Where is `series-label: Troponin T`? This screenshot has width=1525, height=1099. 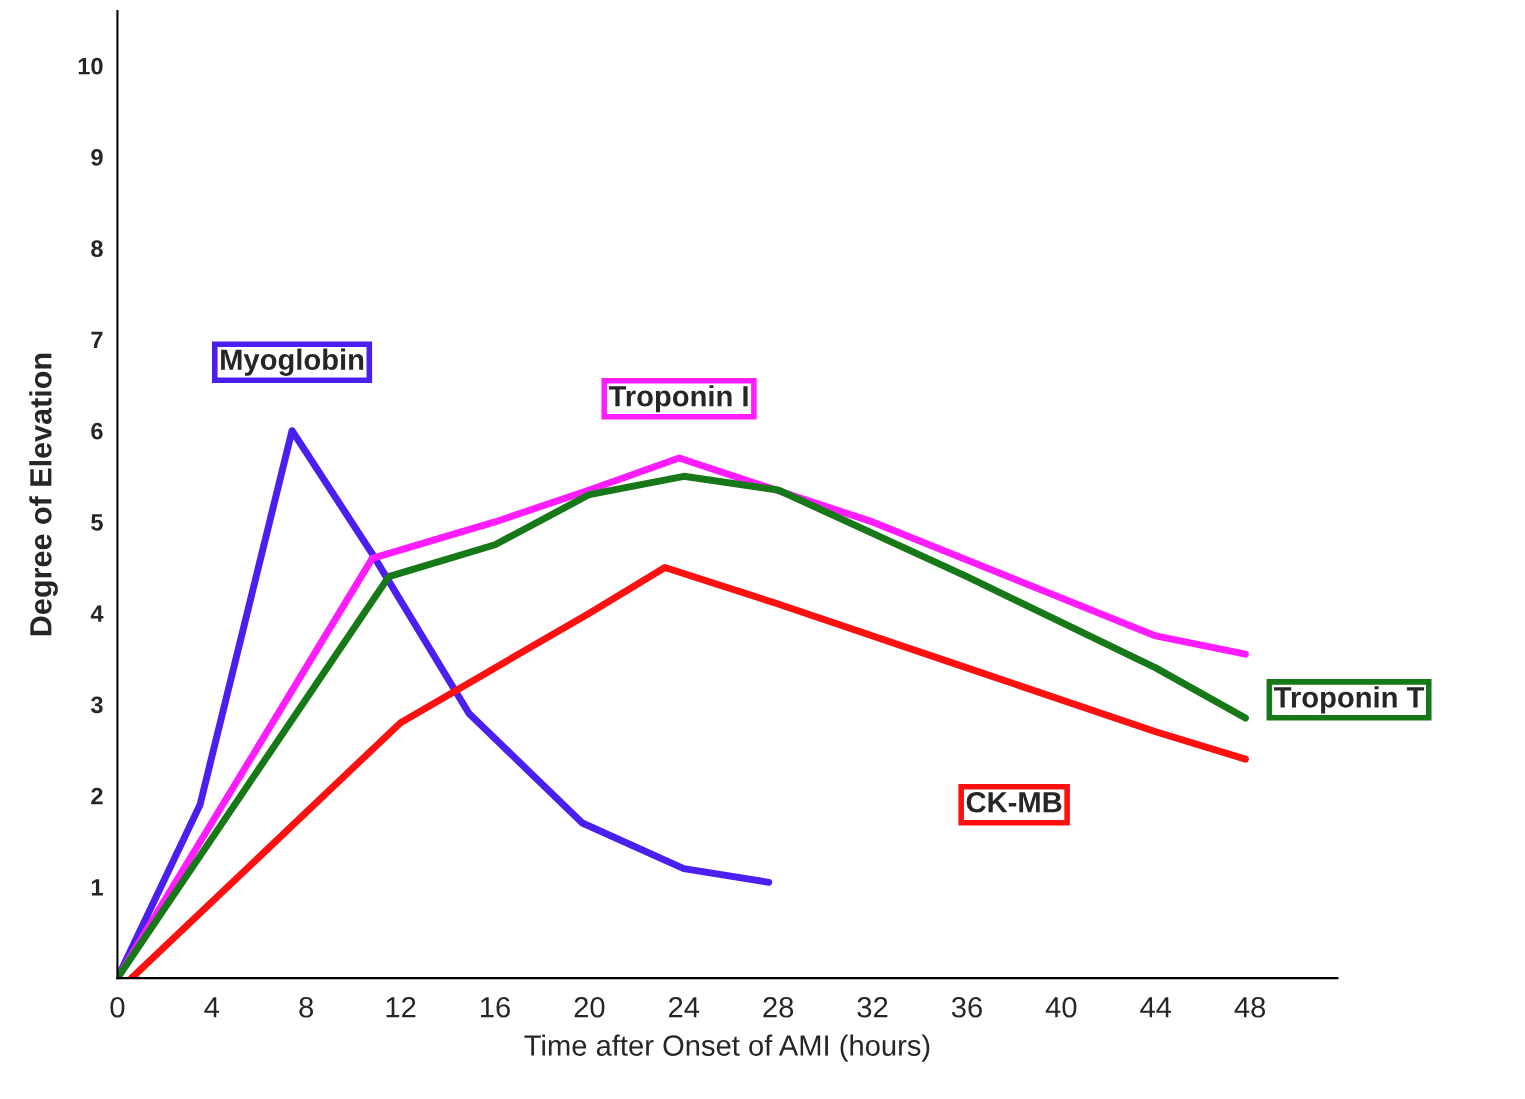 series-label: Troponin T is located at coordinates (1349, 700).